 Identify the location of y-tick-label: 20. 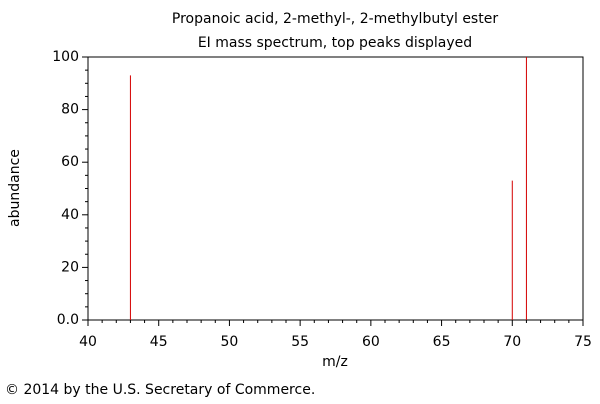
(70, 267).